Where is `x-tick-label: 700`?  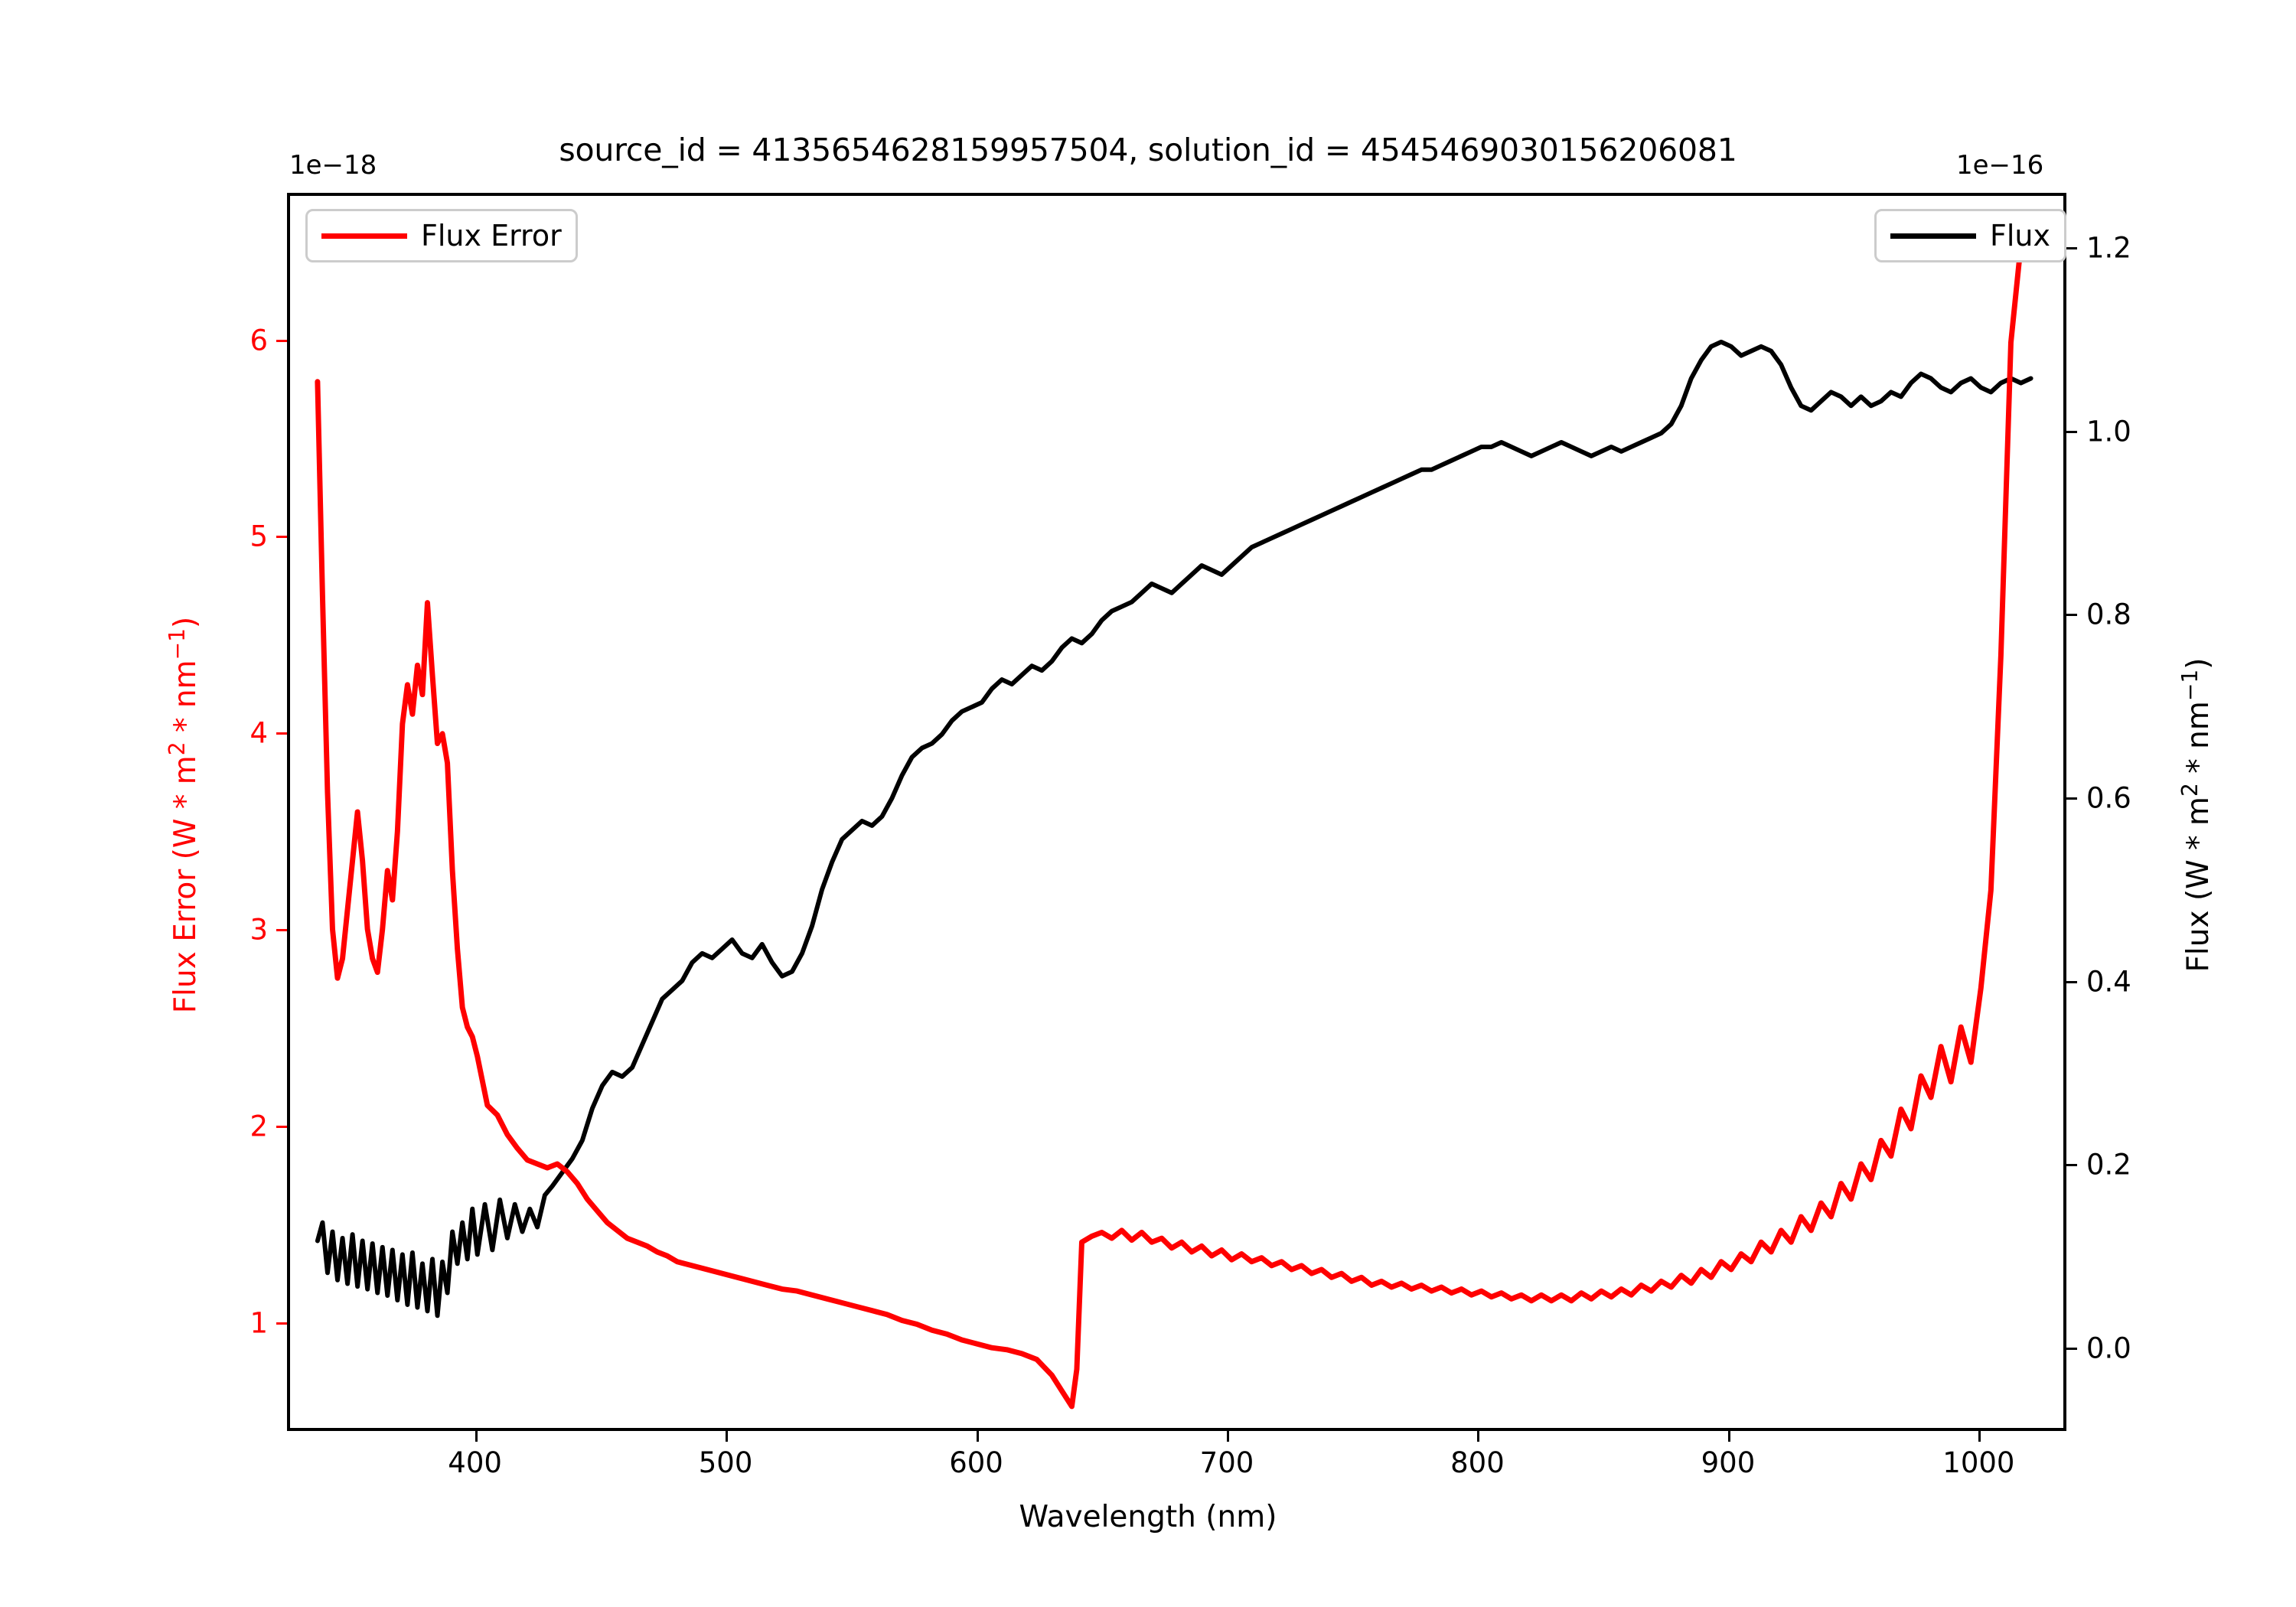 x-tick-label: 700 is located at coordinates (1226, 1462).